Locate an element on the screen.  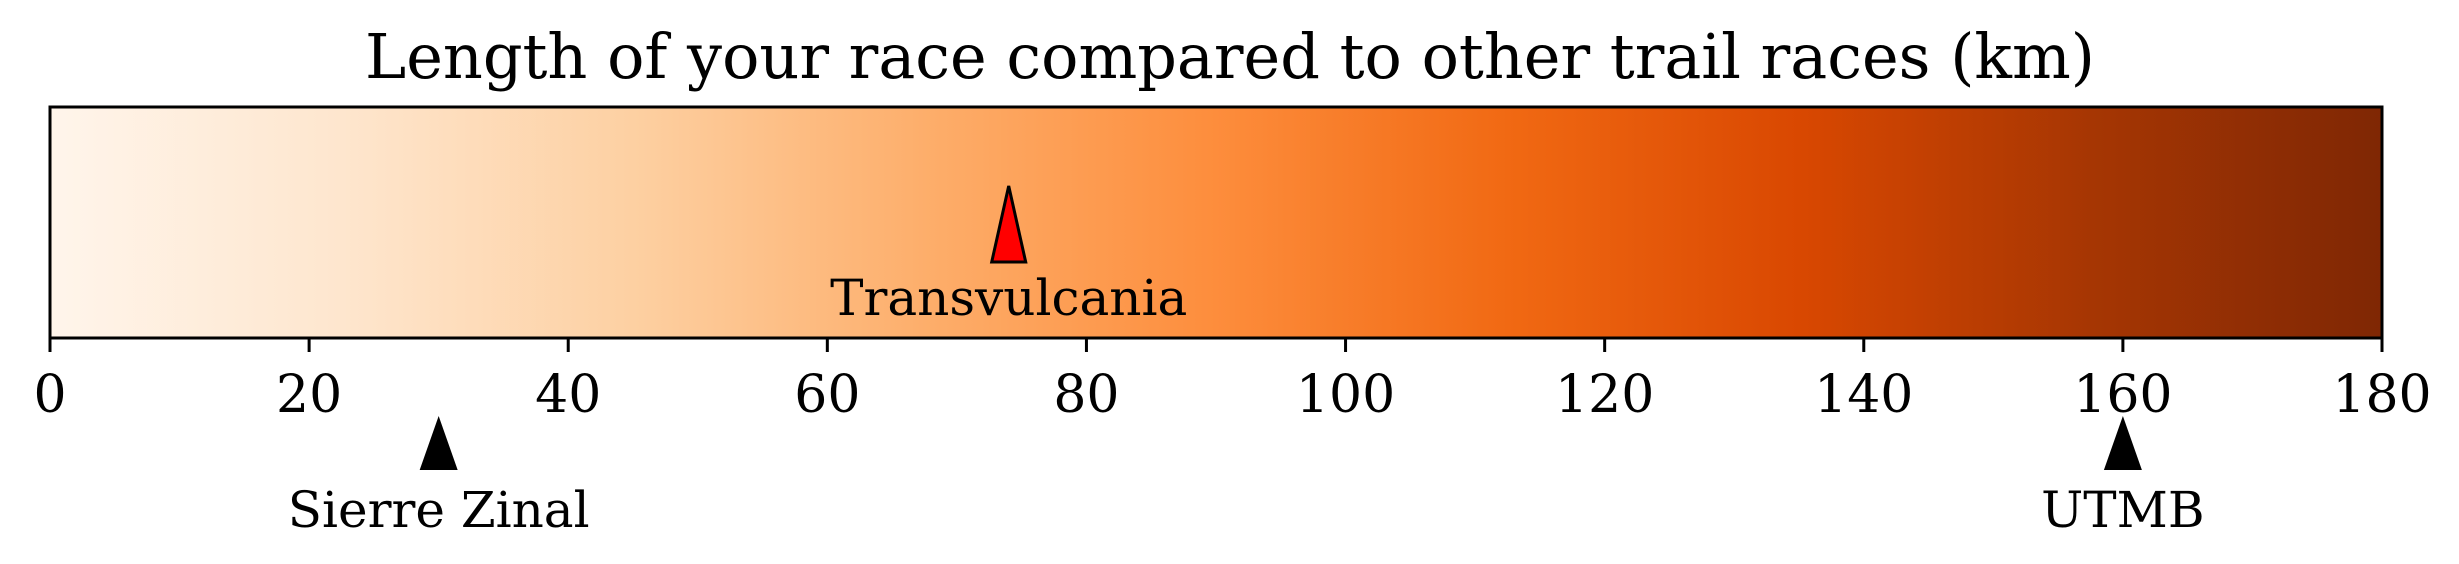
reference-race-label: Sierre Zinal is located at coordinates (439, 510).